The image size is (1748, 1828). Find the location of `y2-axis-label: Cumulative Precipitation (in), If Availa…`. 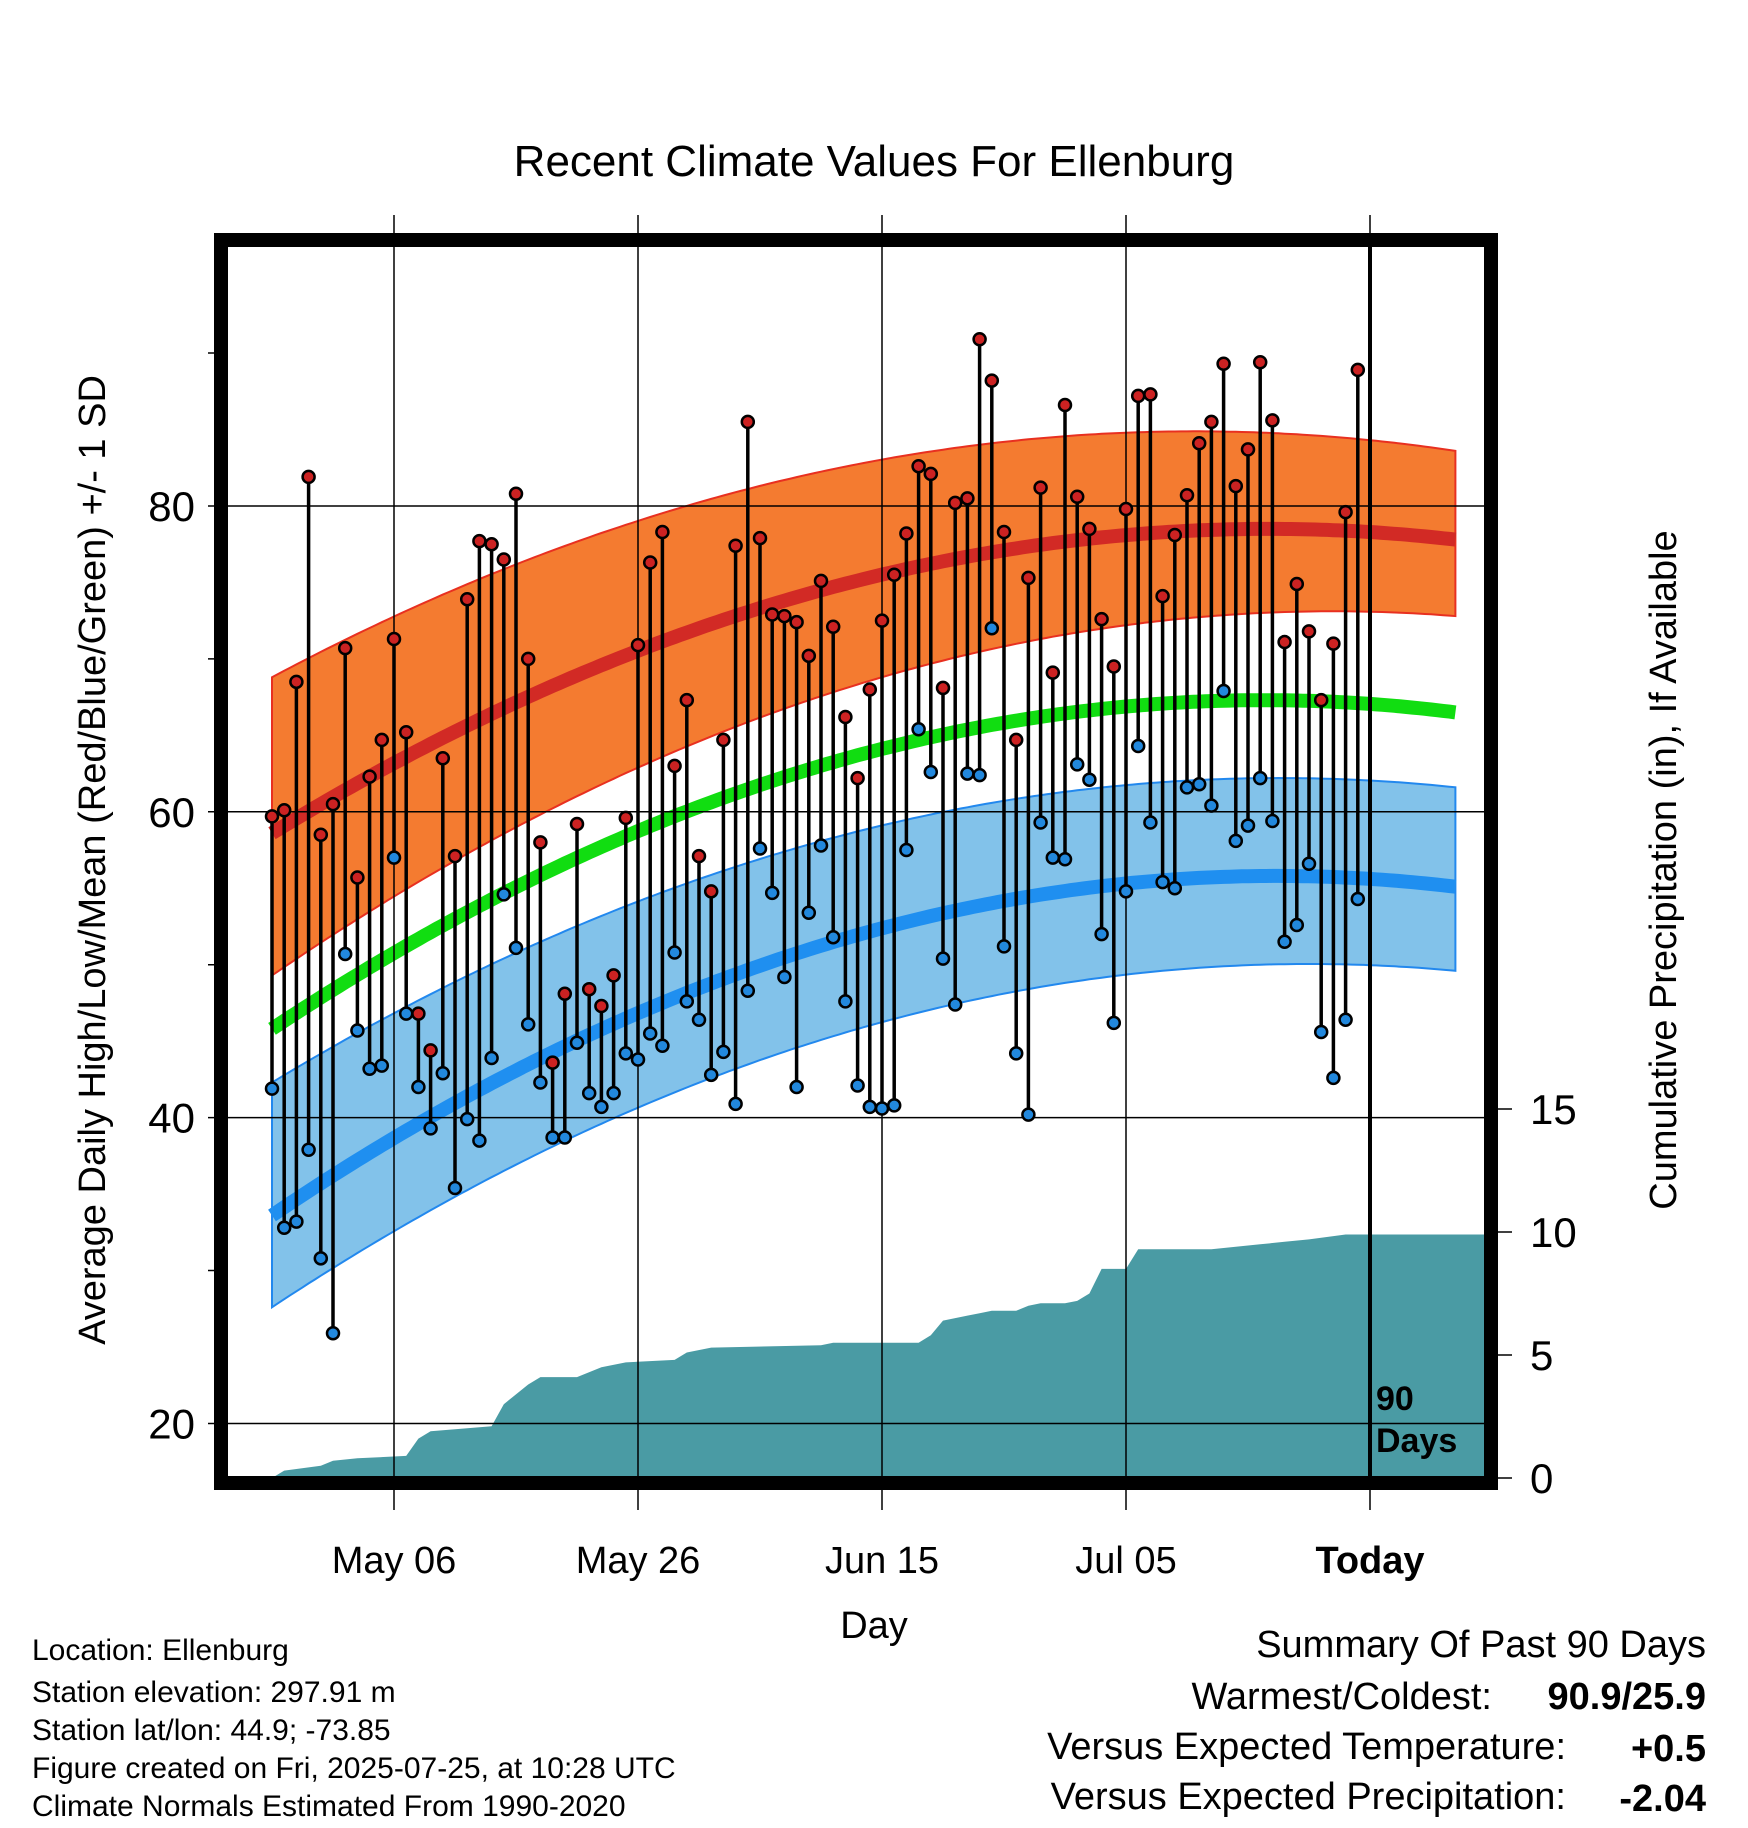

y2-axis-label: Cumulative Precipitation (in), If Availa… is located at coordinates (1664, 869).